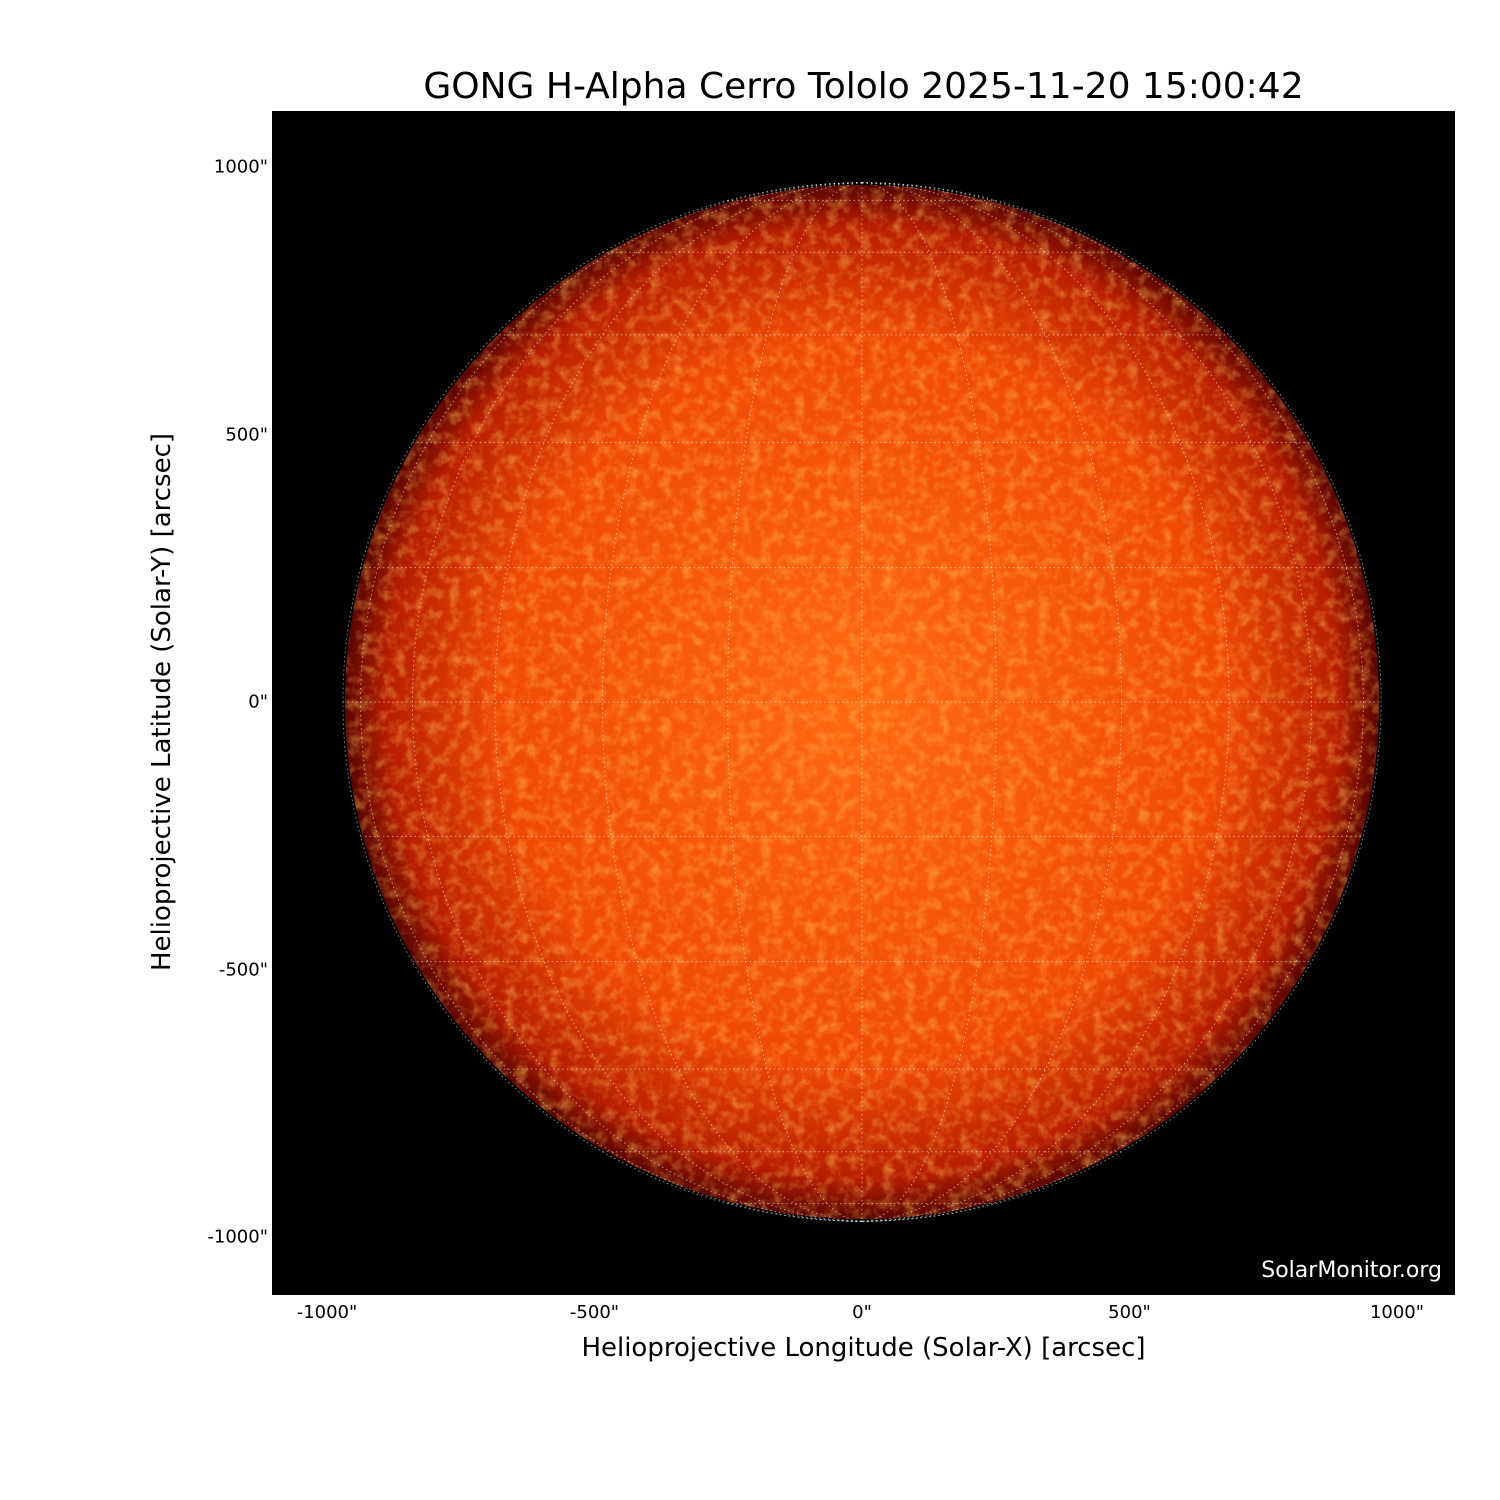  Describe the element at coordinates (594, 1312) in the screenshot. I see `x-tick-label: -500"` at that location.